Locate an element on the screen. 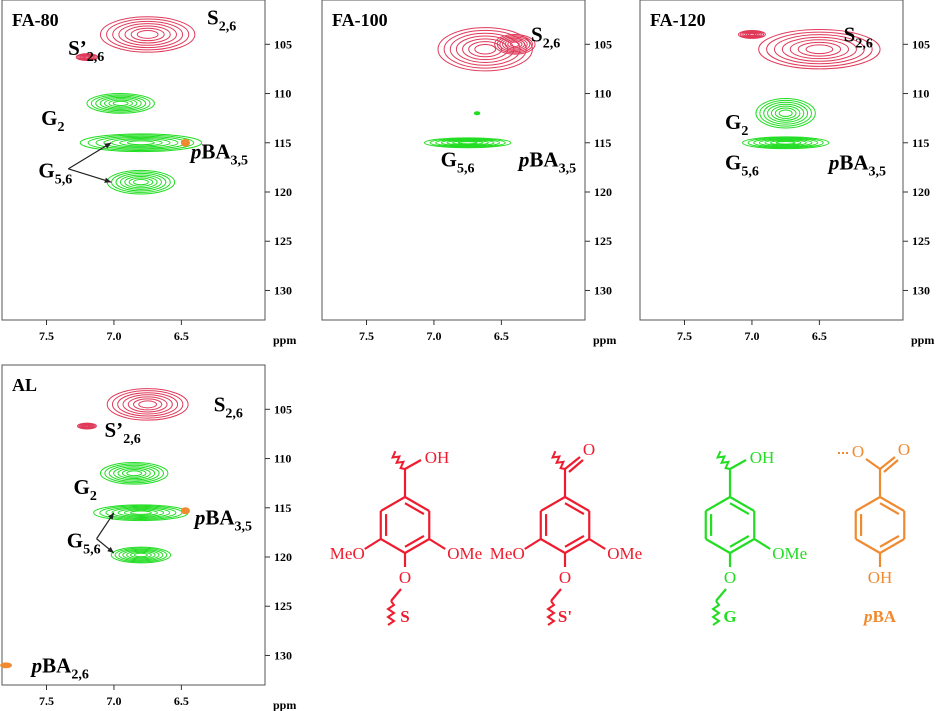 The image size is (941, 711). panel-title: FA-120 is located at coordinates (678, 20).